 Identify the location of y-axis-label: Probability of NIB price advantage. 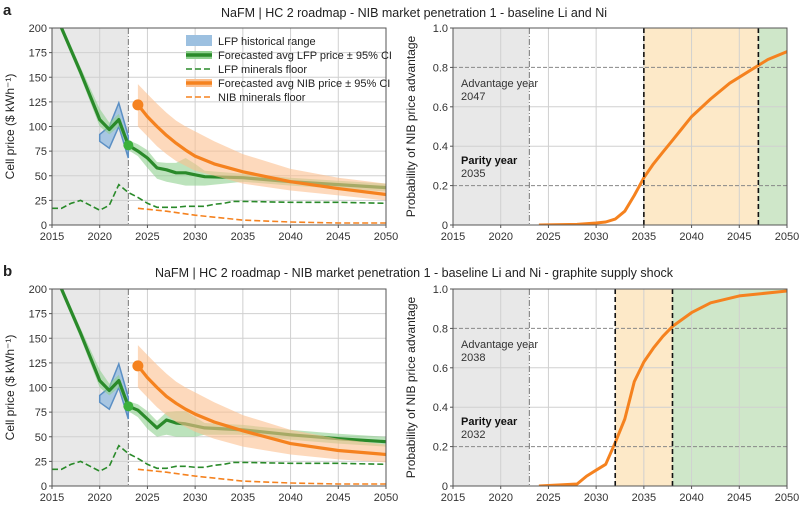
(411, 126).